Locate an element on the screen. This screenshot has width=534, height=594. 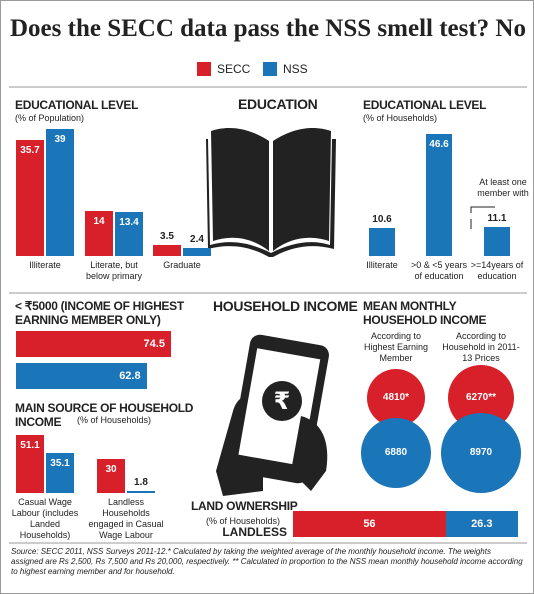
value-label: 6270** is located at coordinates (481, 397).